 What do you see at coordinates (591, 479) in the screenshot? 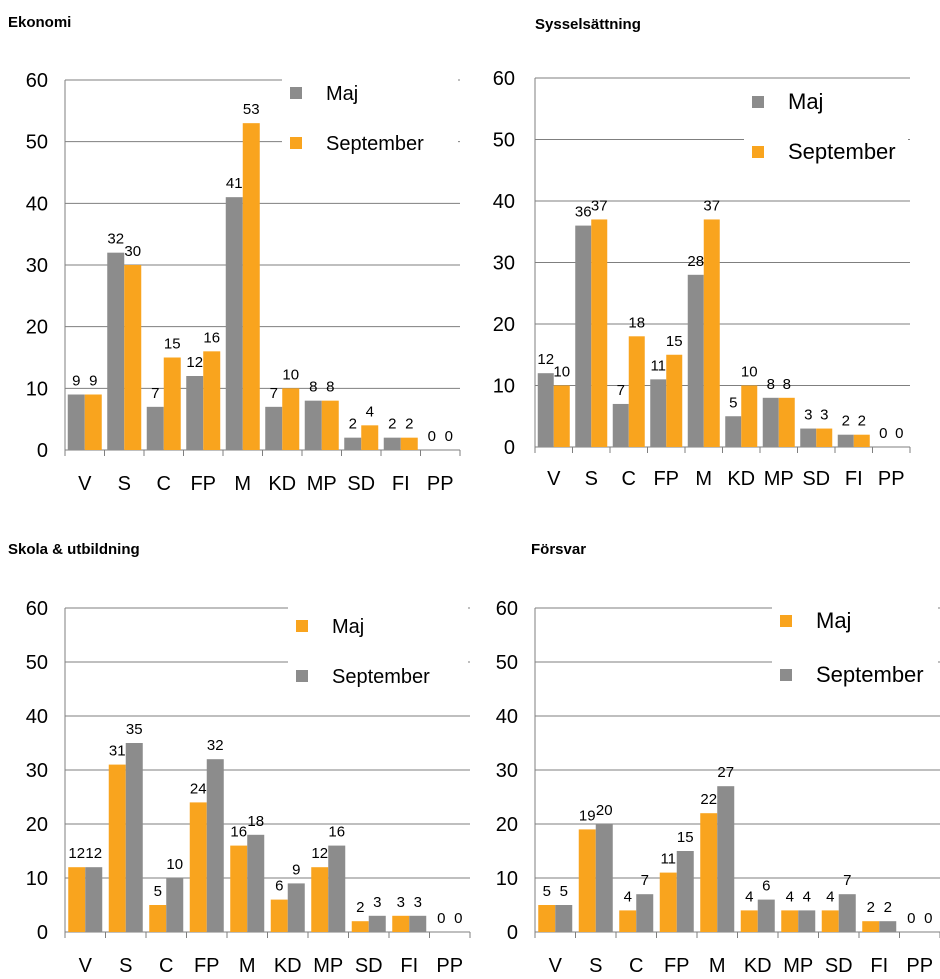
I see `x-tick-label: S` at bounding box center [591, 479].